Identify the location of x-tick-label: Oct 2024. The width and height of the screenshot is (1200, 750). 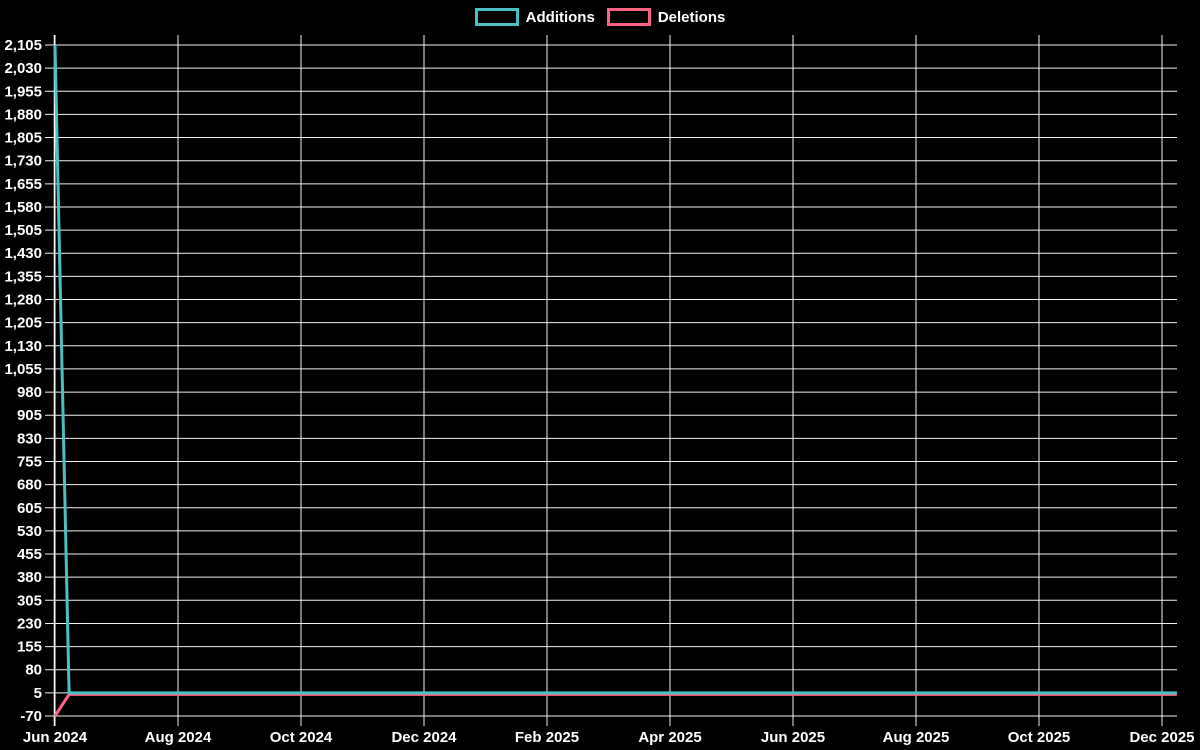
(301, 737).